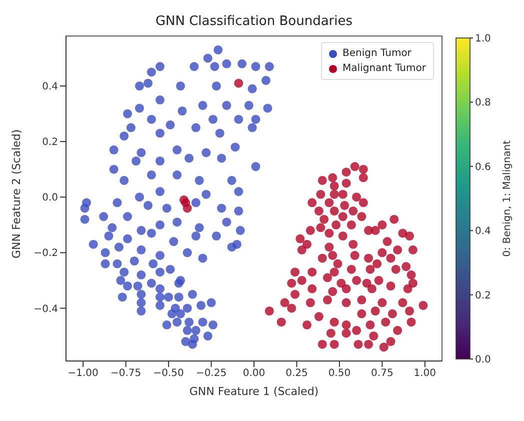 The width and height of the screenshot is (524, 421). What do you see at coordinates (254, 391) in the screenshot?
I see `x-axis-title: GNN Feature 1 (Scaled)` at bounding box center [254, 391].